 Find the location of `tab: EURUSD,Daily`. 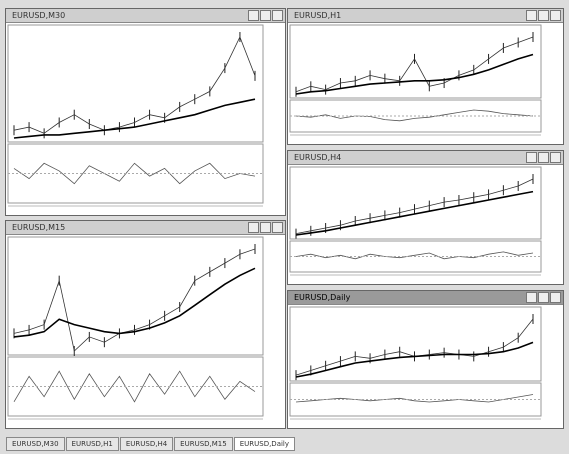

tab: EURUSD,Daily is located at coordinates (264, 444).